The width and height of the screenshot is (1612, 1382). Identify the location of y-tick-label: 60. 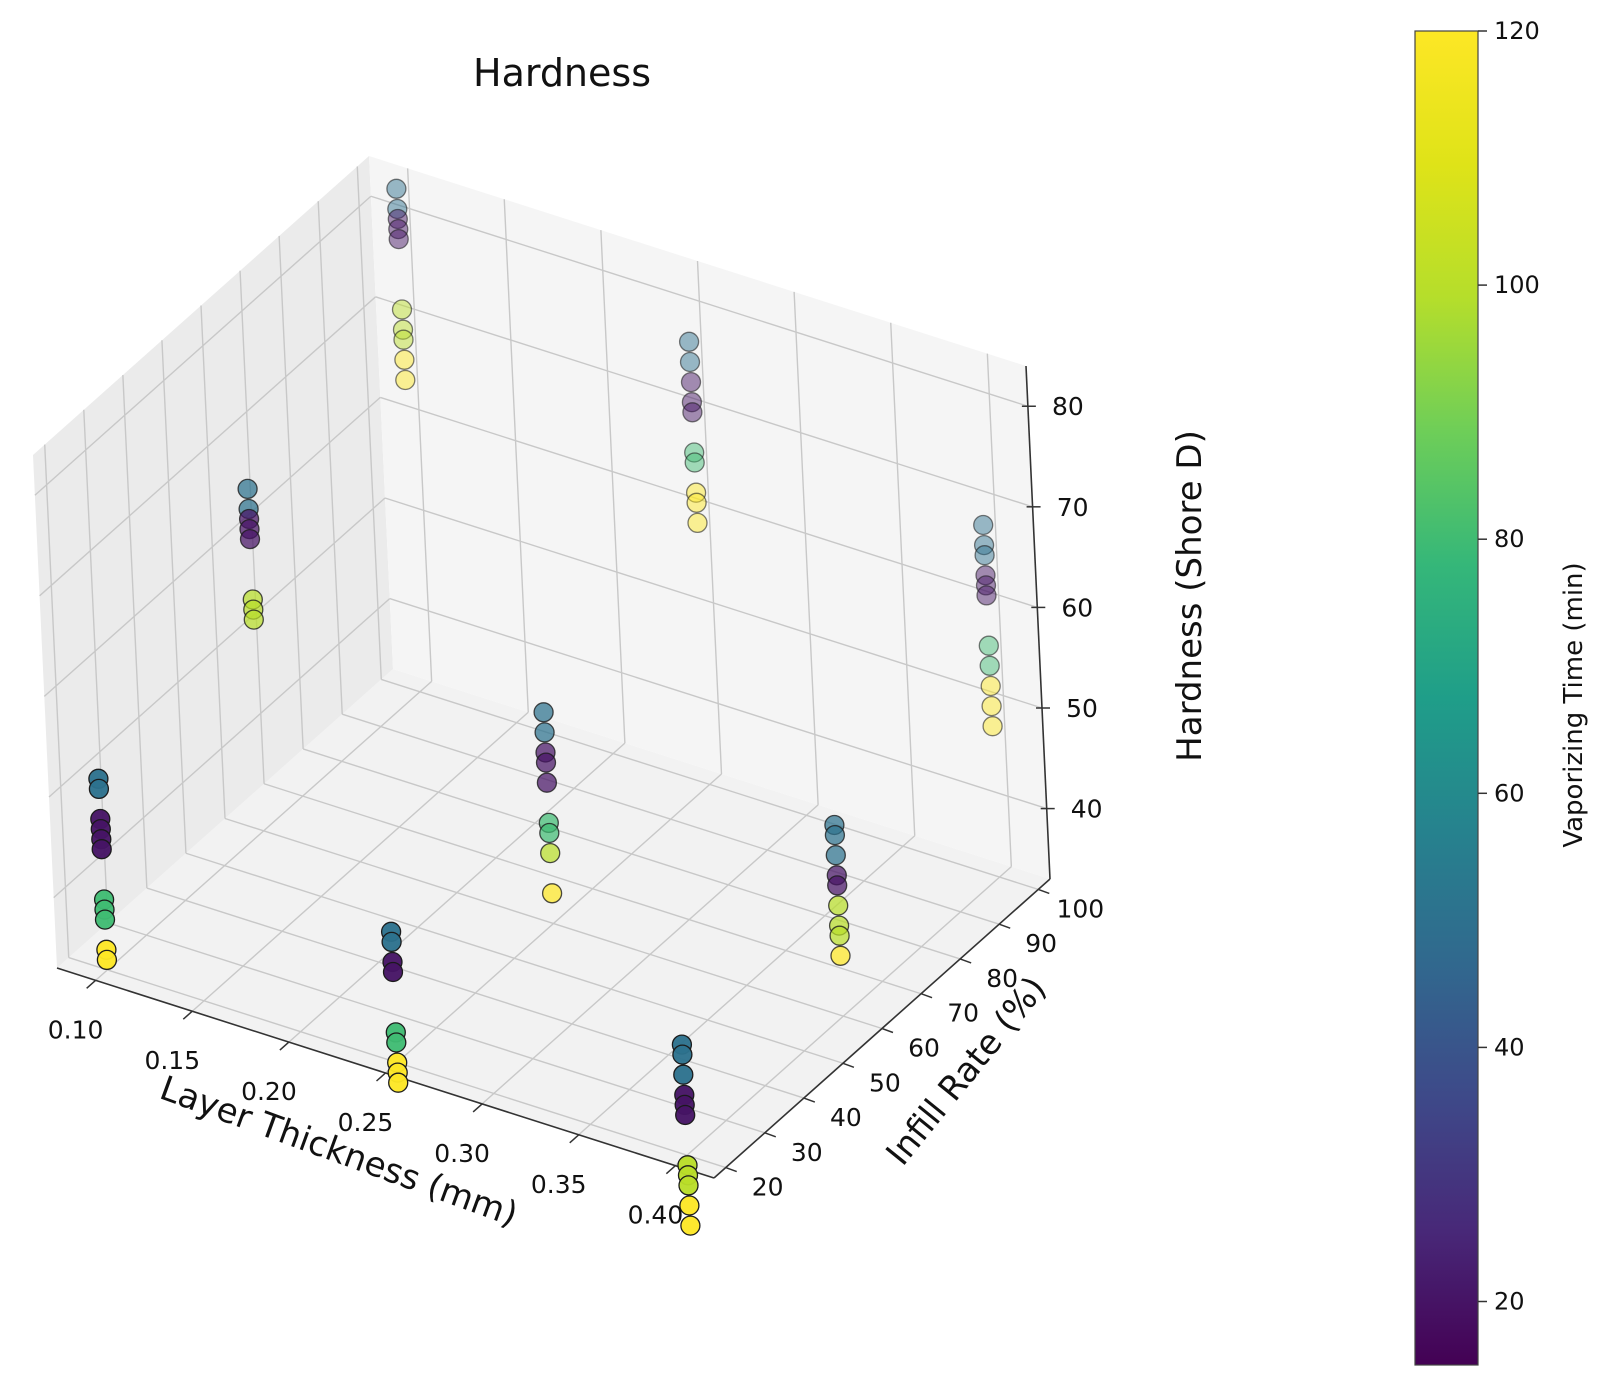
(924, 1048).